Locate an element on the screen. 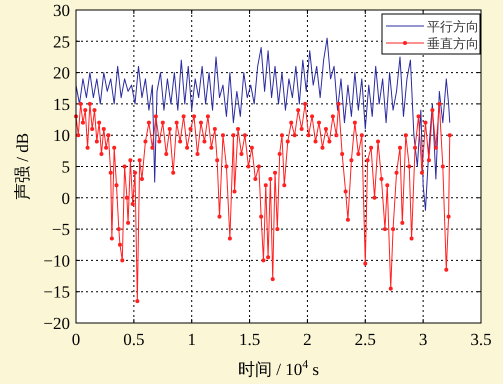 Image resolution: width=503 pixels, height=384 pixels. y-tick-label: 5 is located at coordinates (66, 167).